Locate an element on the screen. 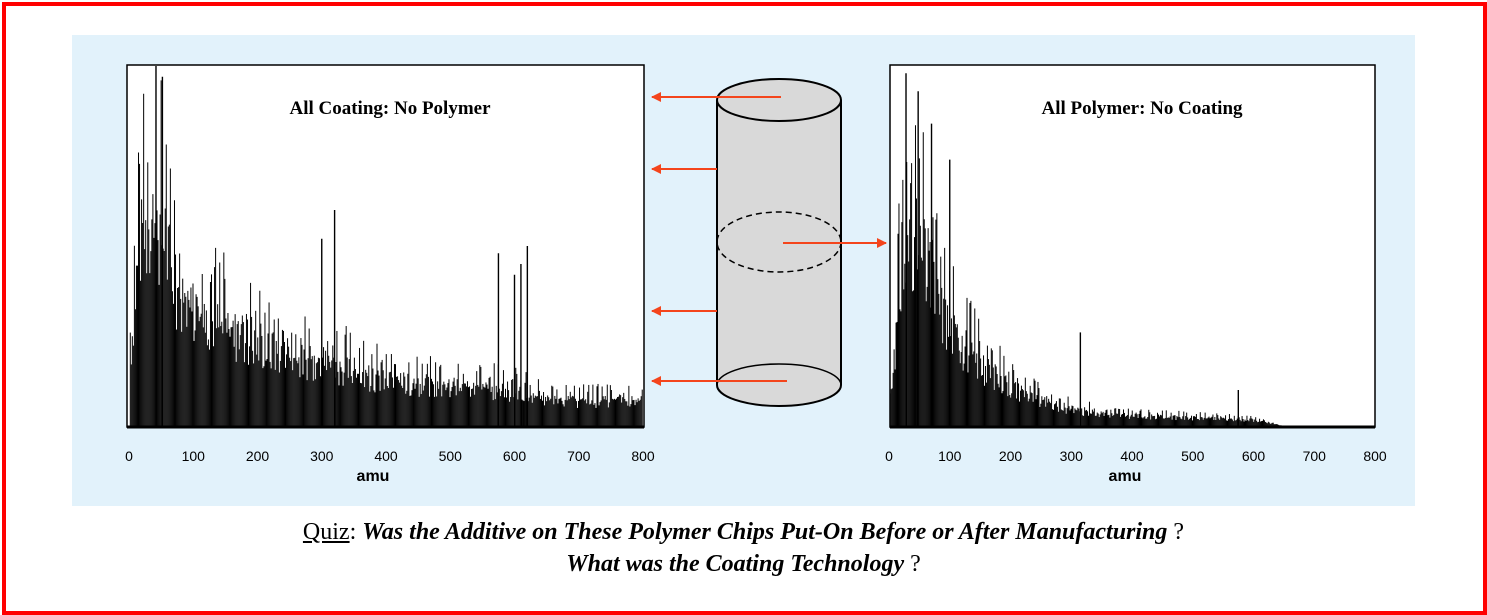 The height and width of the screenshot is (615, 1487). sampling-arrows is located at coordinates (769, 239).